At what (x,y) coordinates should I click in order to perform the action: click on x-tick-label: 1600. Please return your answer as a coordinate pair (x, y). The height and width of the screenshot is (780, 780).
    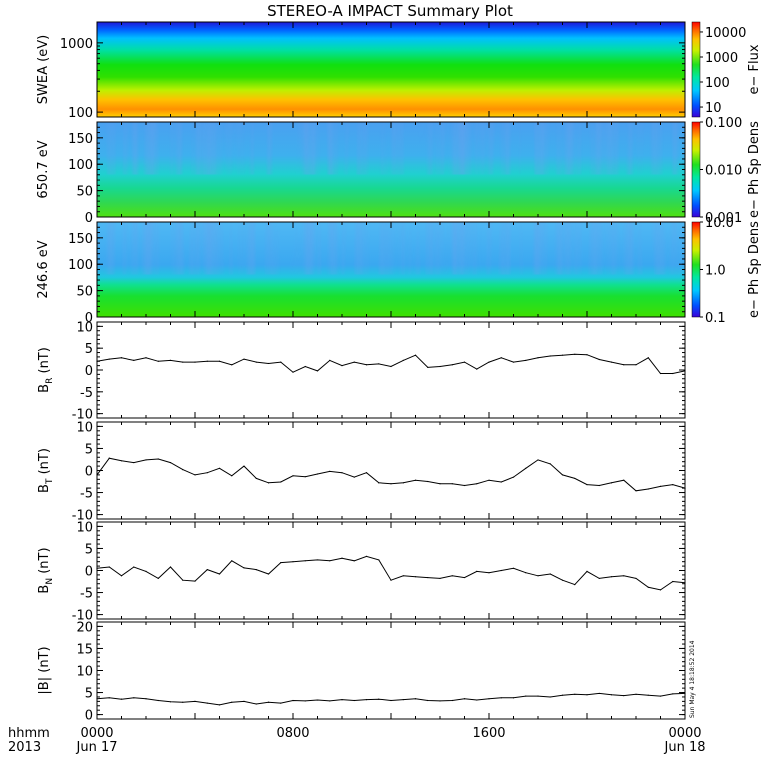
    Looking at the image, I should click on (488, 733).